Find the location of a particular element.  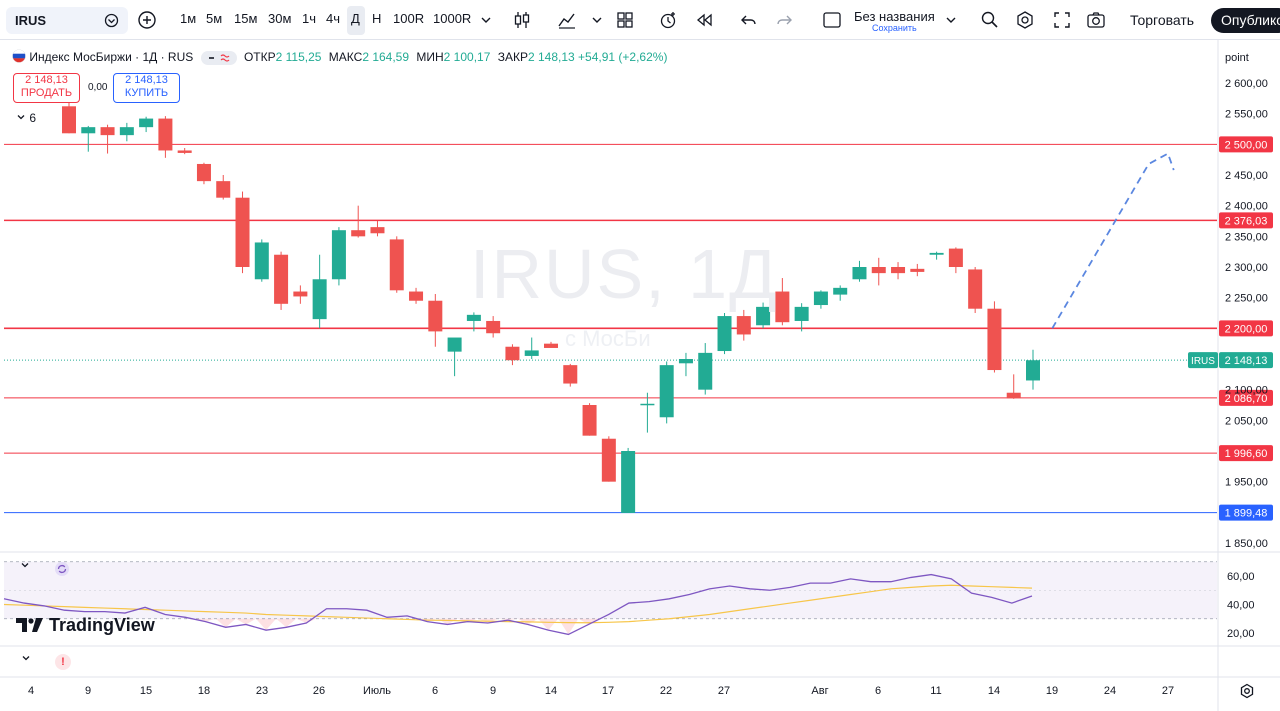

quick-search-icon is located at coordinates (990, 20).